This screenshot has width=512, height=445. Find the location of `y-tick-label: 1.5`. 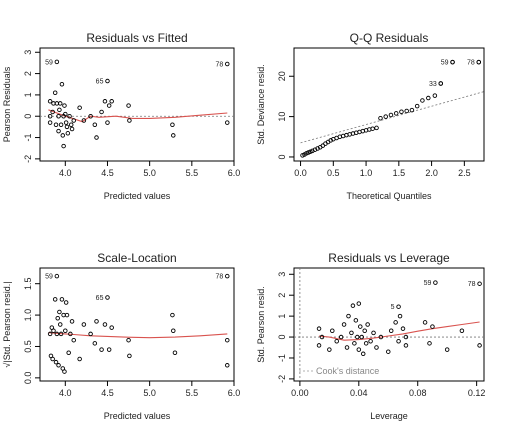

y-tick-label: 1.5 is located at coordinates (28, 283).